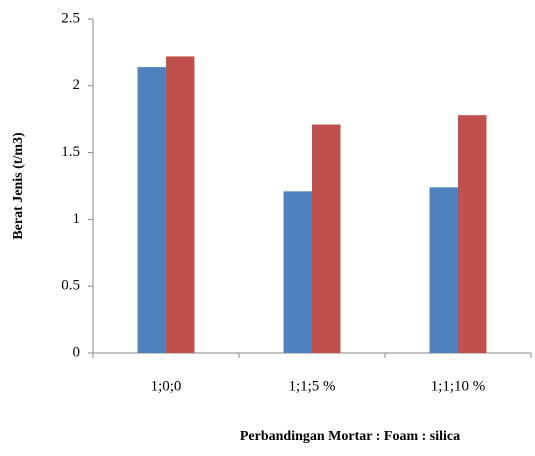 The width and height of the screenshot is (535, 456). Describe the element at coordinates (77, 219) in the screenshot. I see `y-tick-label: 1` at that location.